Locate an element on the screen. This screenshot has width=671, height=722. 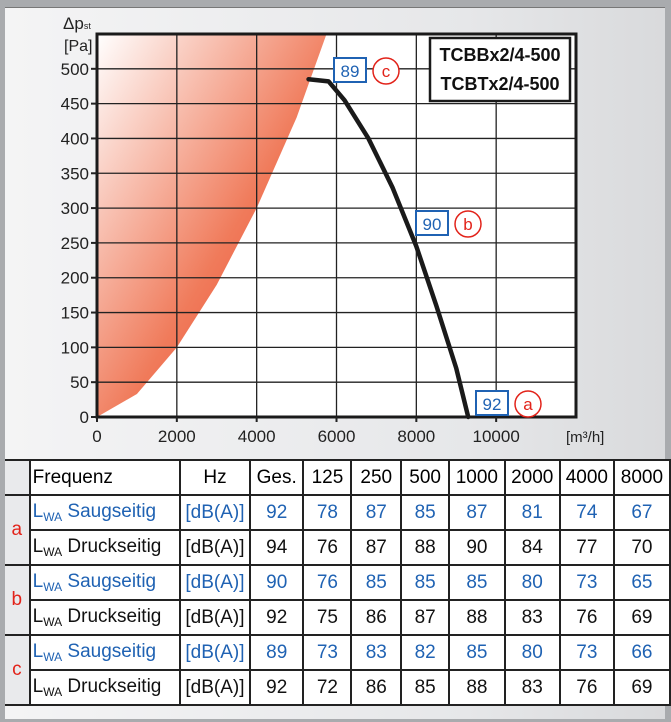
header-cell: 8000 is located at coordinates (641, 477).